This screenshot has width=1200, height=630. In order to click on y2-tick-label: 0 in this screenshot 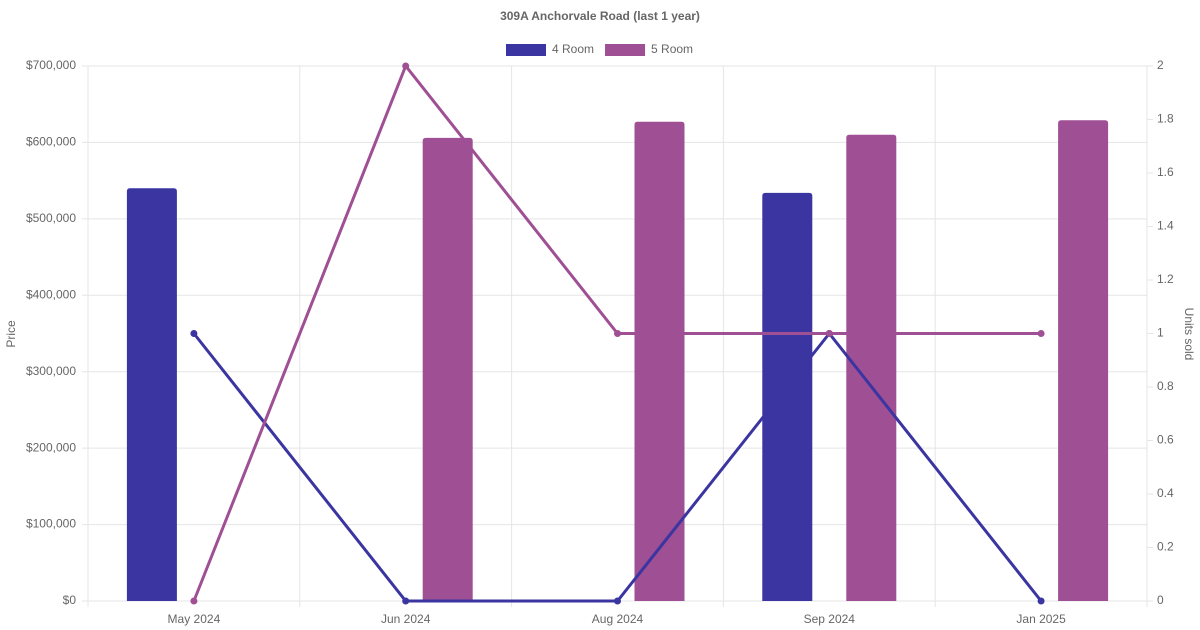, I will do `click(1160, 600)`.